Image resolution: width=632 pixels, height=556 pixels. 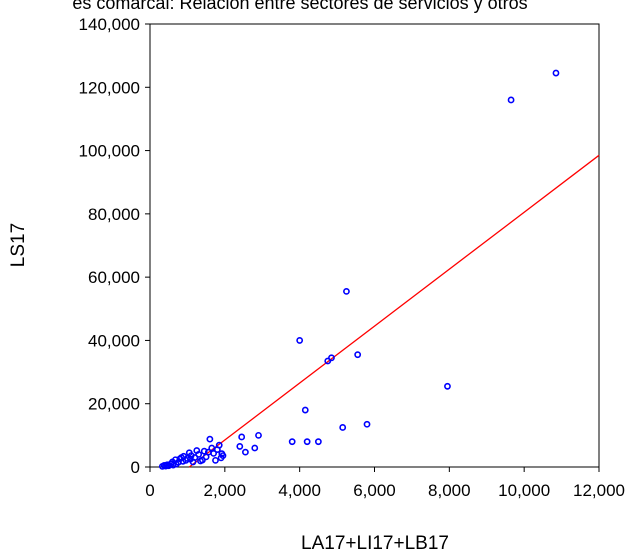 What do you see at coordinates (135, 467) in the screenshot?
I see `y-tick-label: 0` at bounding box center [135, 467].